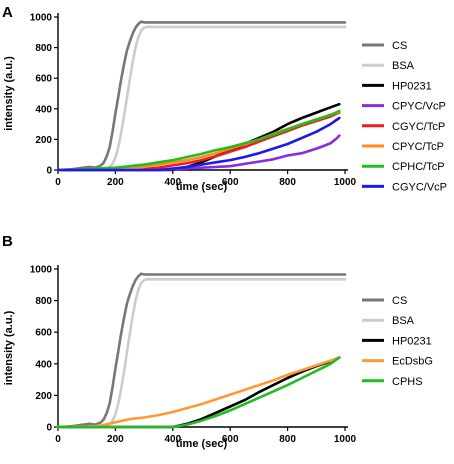 The height and width of the screenshot is (464, 454). I want to click on legend-label: CPYC/VcP, so click(419, 107).